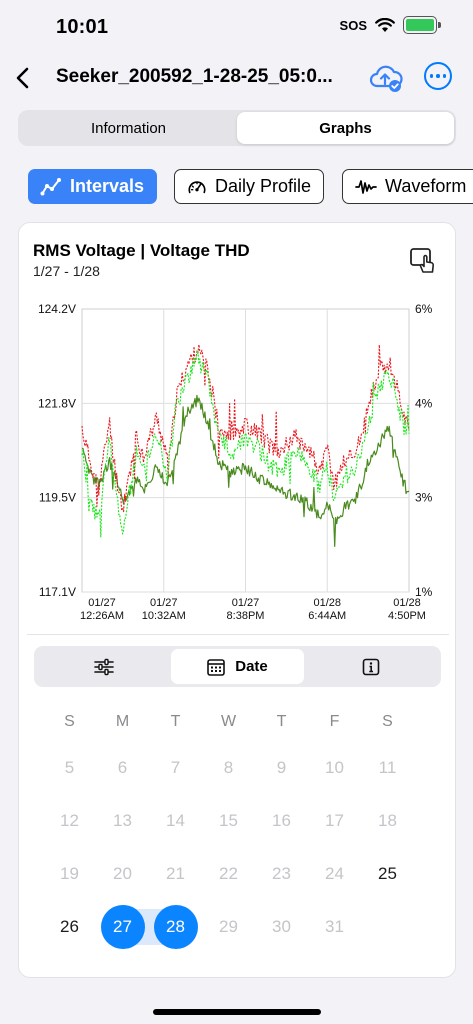 The image size is (473, 1024). I want to click on x-tick-time: 10:32AM, so click(164, 616).